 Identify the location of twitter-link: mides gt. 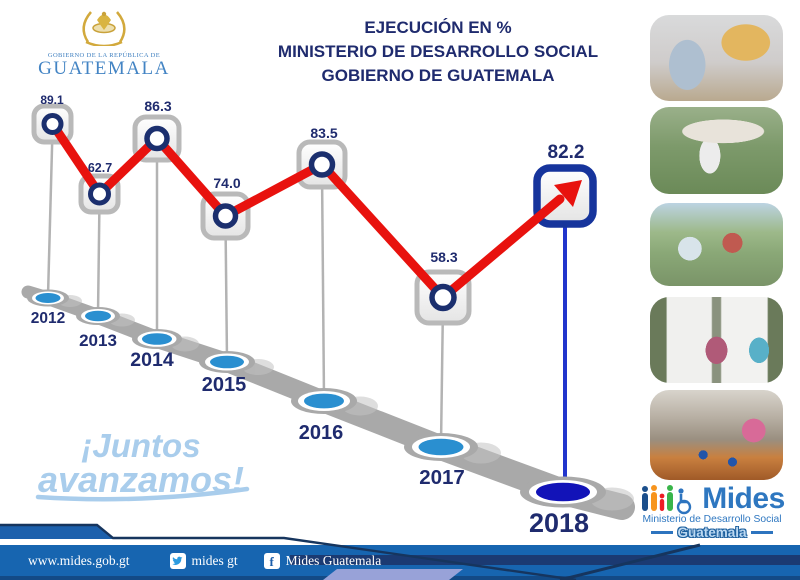
(203, 561).